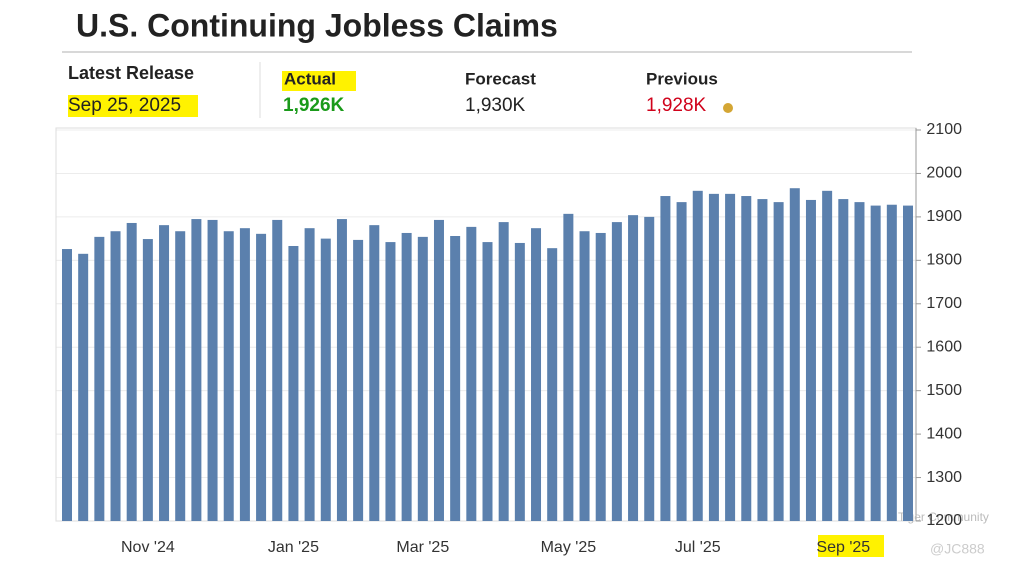 This screenshot has height=578, width=1020. What do you see at coordinates (131, 73) in the screenshot?
I see `label: Latest Release` at bounding box center [131, 73].